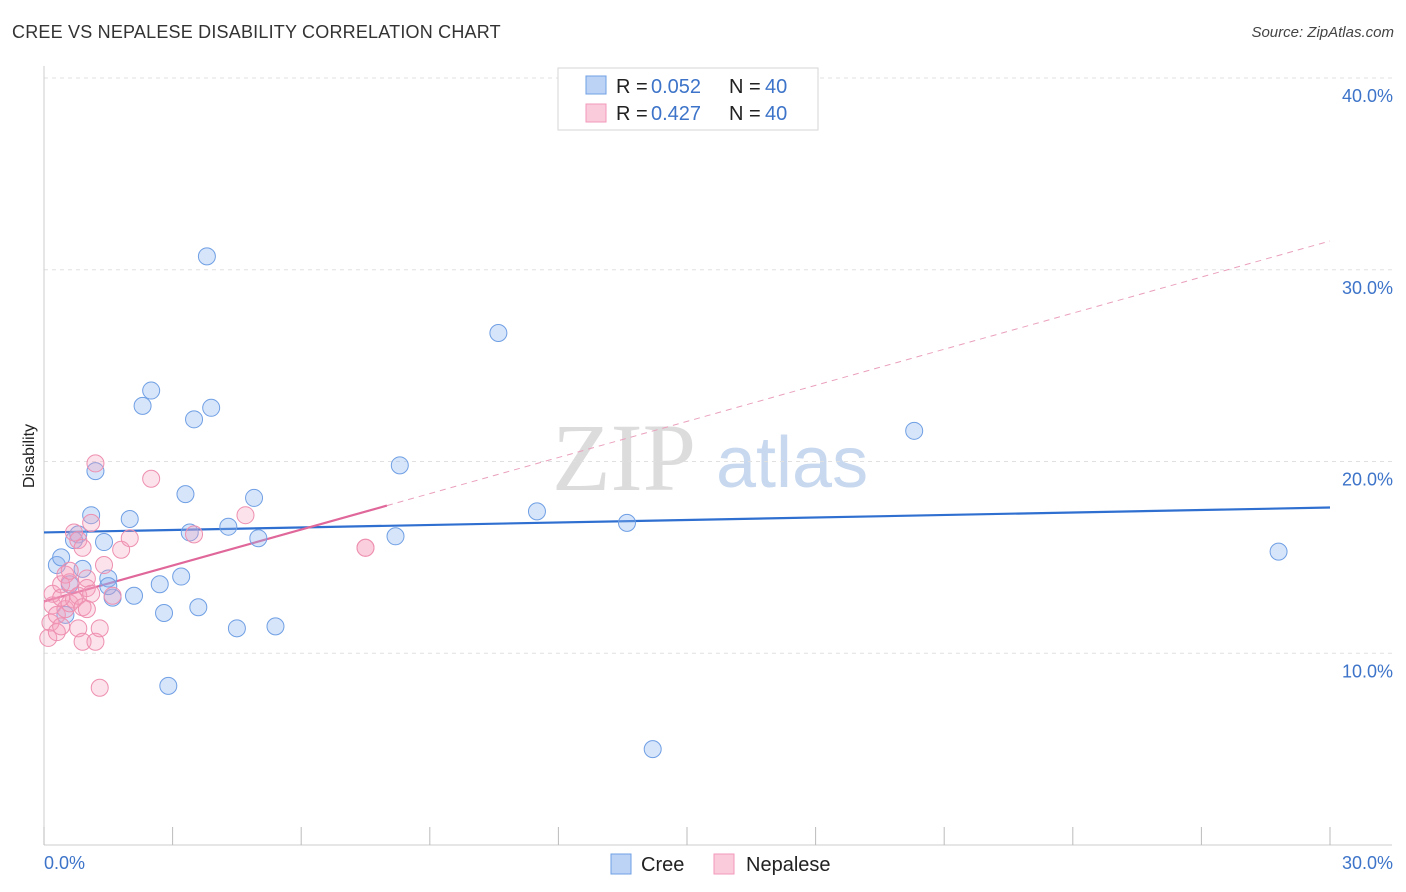 The width and height of the screenshot is (1406, 892). Describe the element at coordinates (596, 85) in the screenshot. I see `legend-swatch-cree` at that location.